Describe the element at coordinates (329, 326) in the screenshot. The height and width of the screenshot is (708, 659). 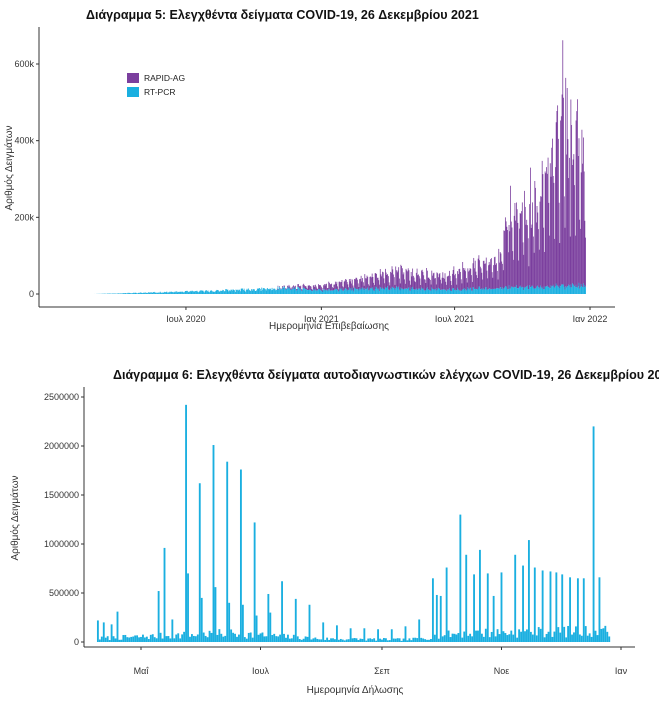
I see `chart-5-x-axis-title: Ημερομηνία Επιβεβαίωσης` at that location.